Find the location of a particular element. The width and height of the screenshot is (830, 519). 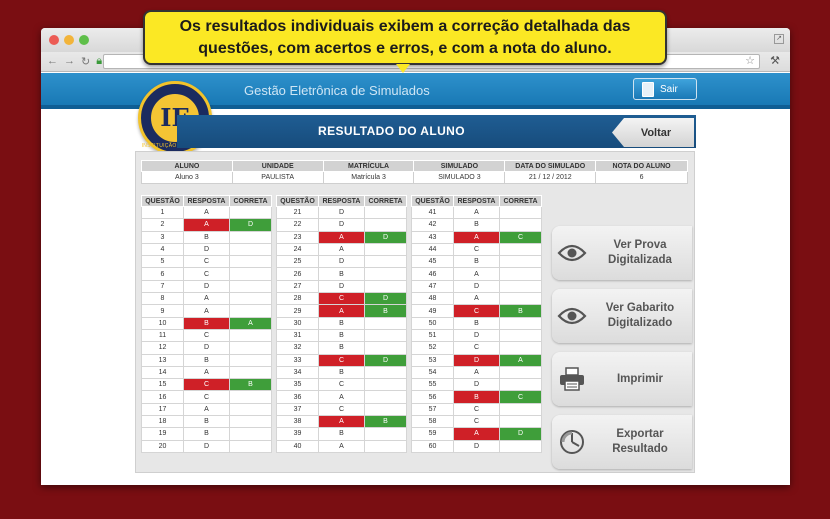

minimize-window-button is located at coordinates (69, 40).